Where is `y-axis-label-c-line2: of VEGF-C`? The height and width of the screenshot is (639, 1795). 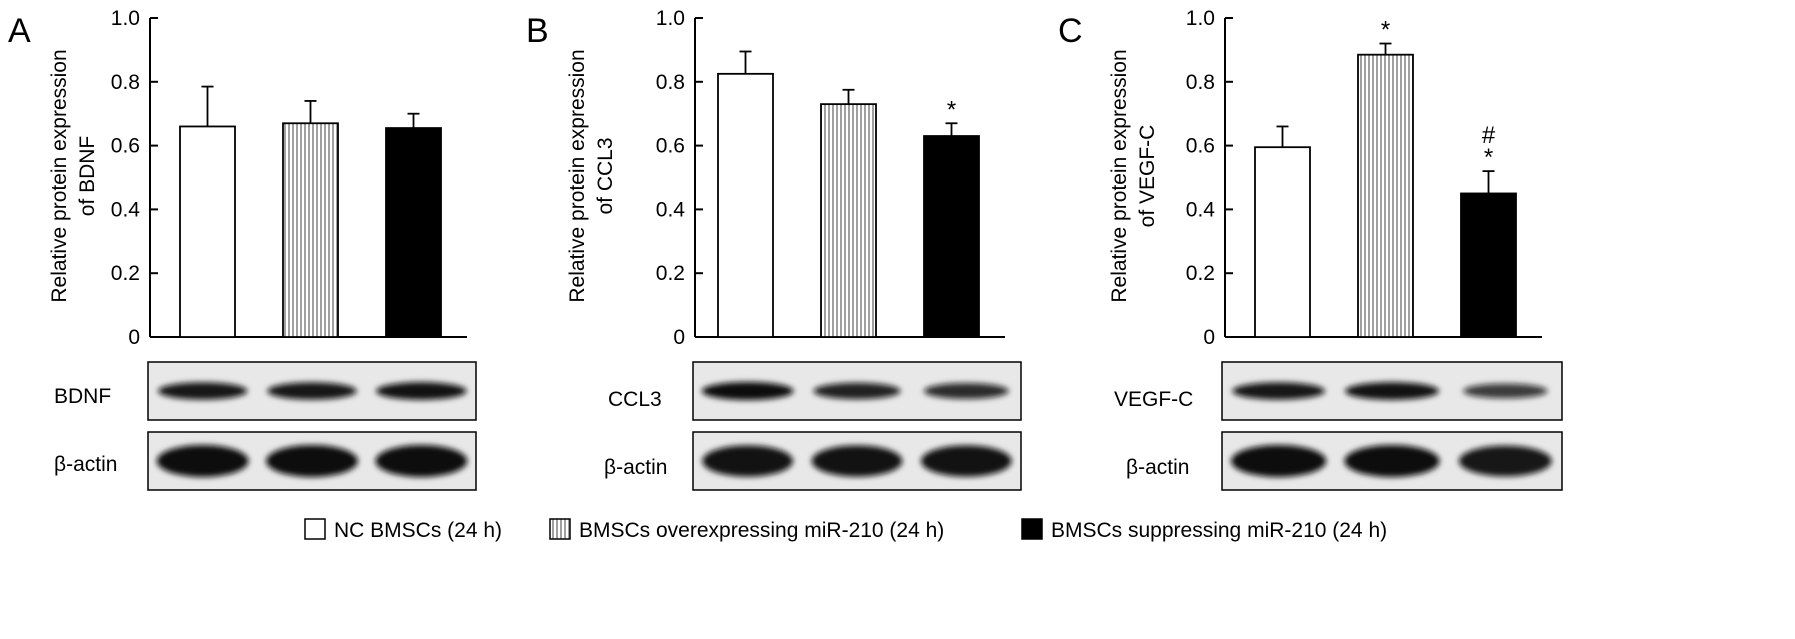
y-axis-label-c-line2: of VEGF-C is located at coordinates (1147, 176).